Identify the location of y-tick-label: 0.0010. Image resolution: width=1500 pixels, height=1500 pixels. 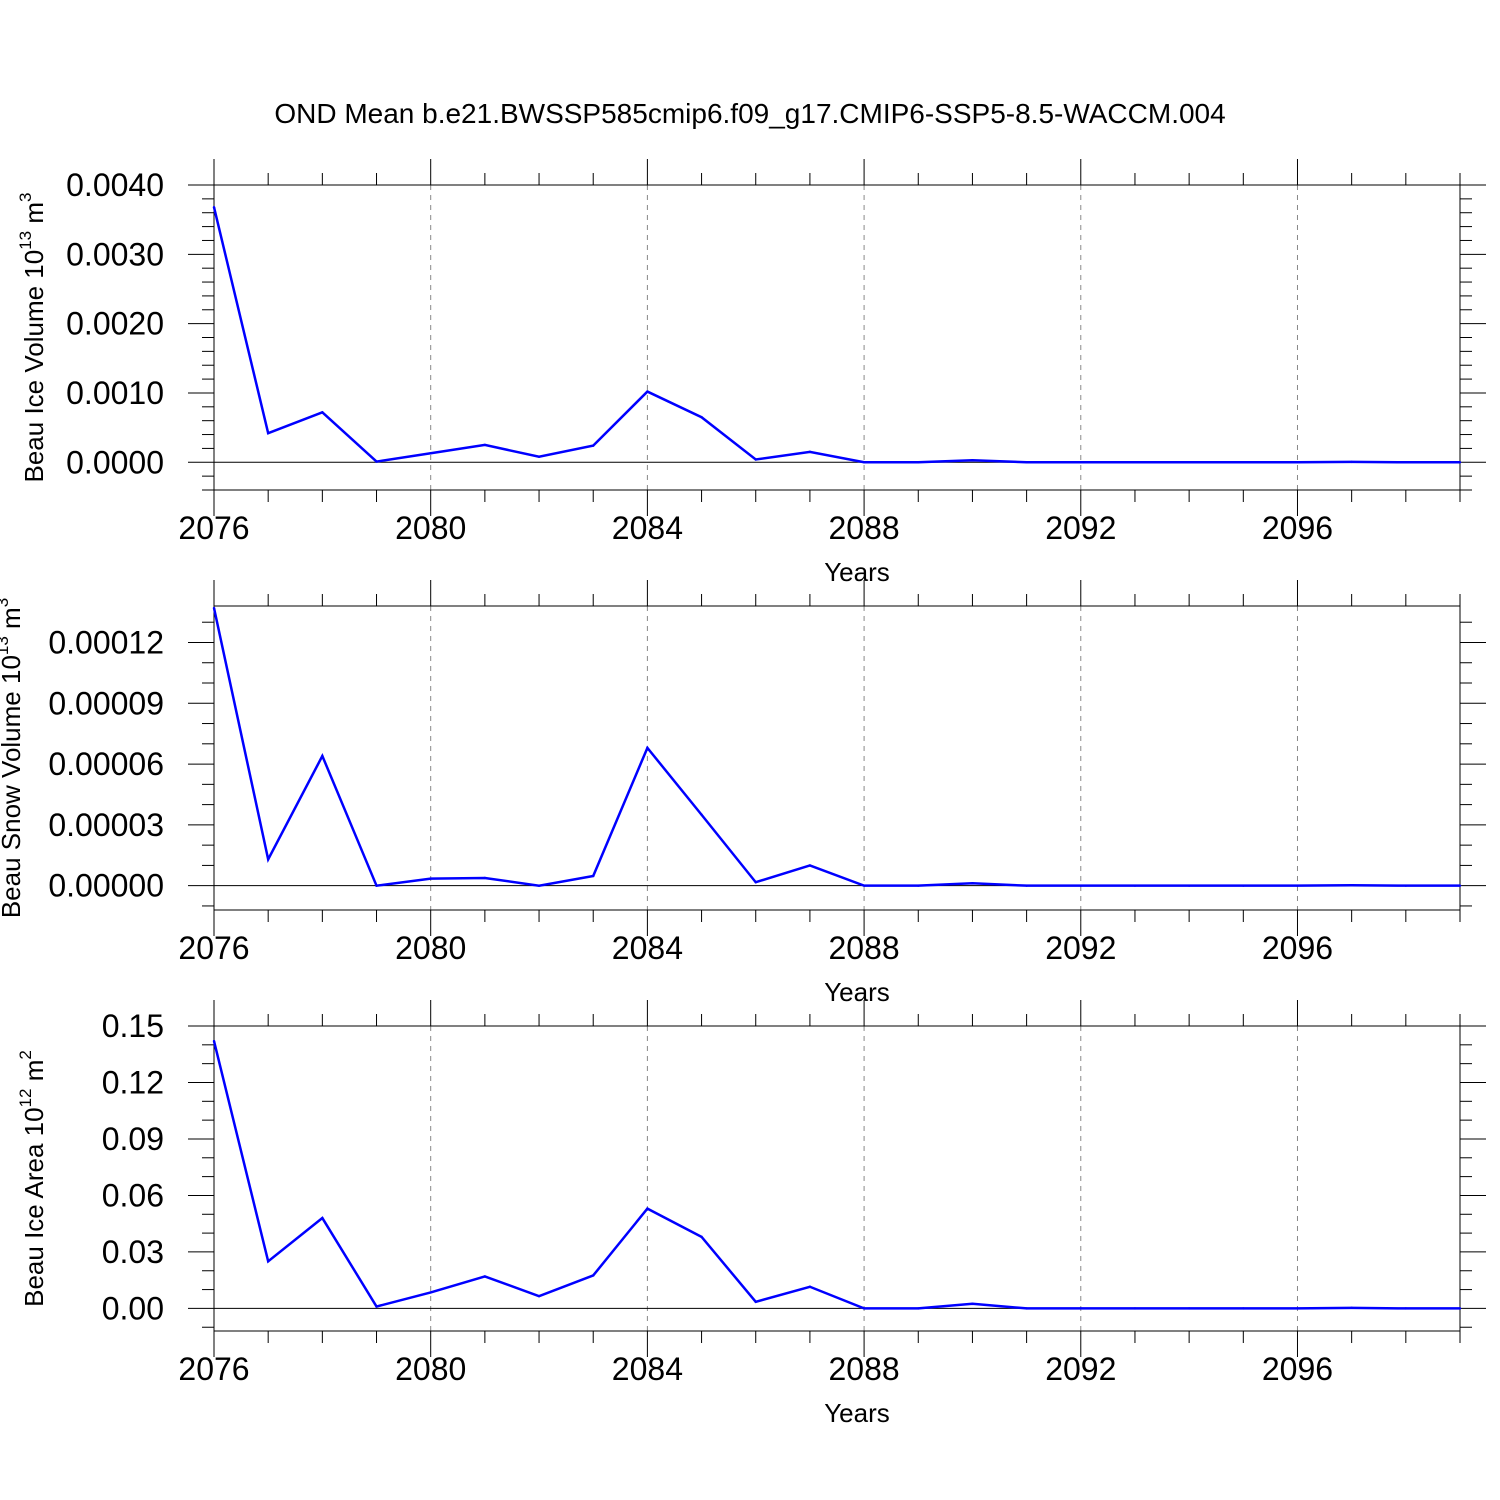
(115, 393).